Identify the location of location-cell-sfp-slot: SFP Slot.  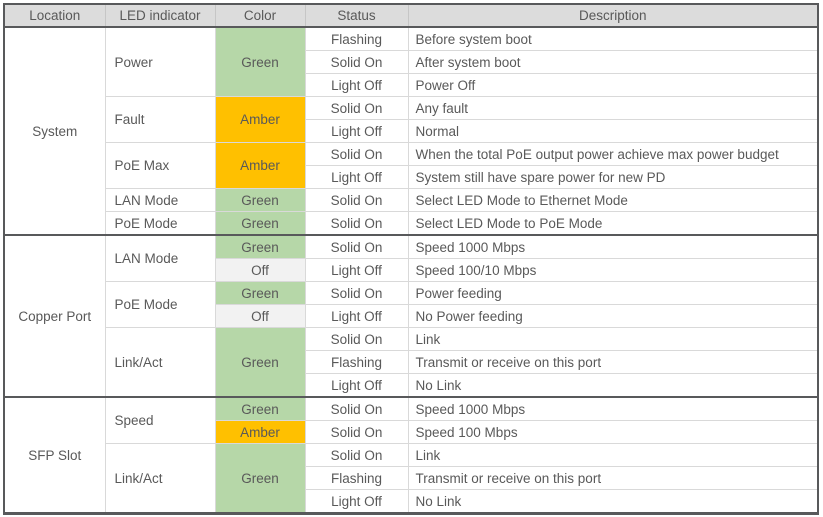
(54, 455).